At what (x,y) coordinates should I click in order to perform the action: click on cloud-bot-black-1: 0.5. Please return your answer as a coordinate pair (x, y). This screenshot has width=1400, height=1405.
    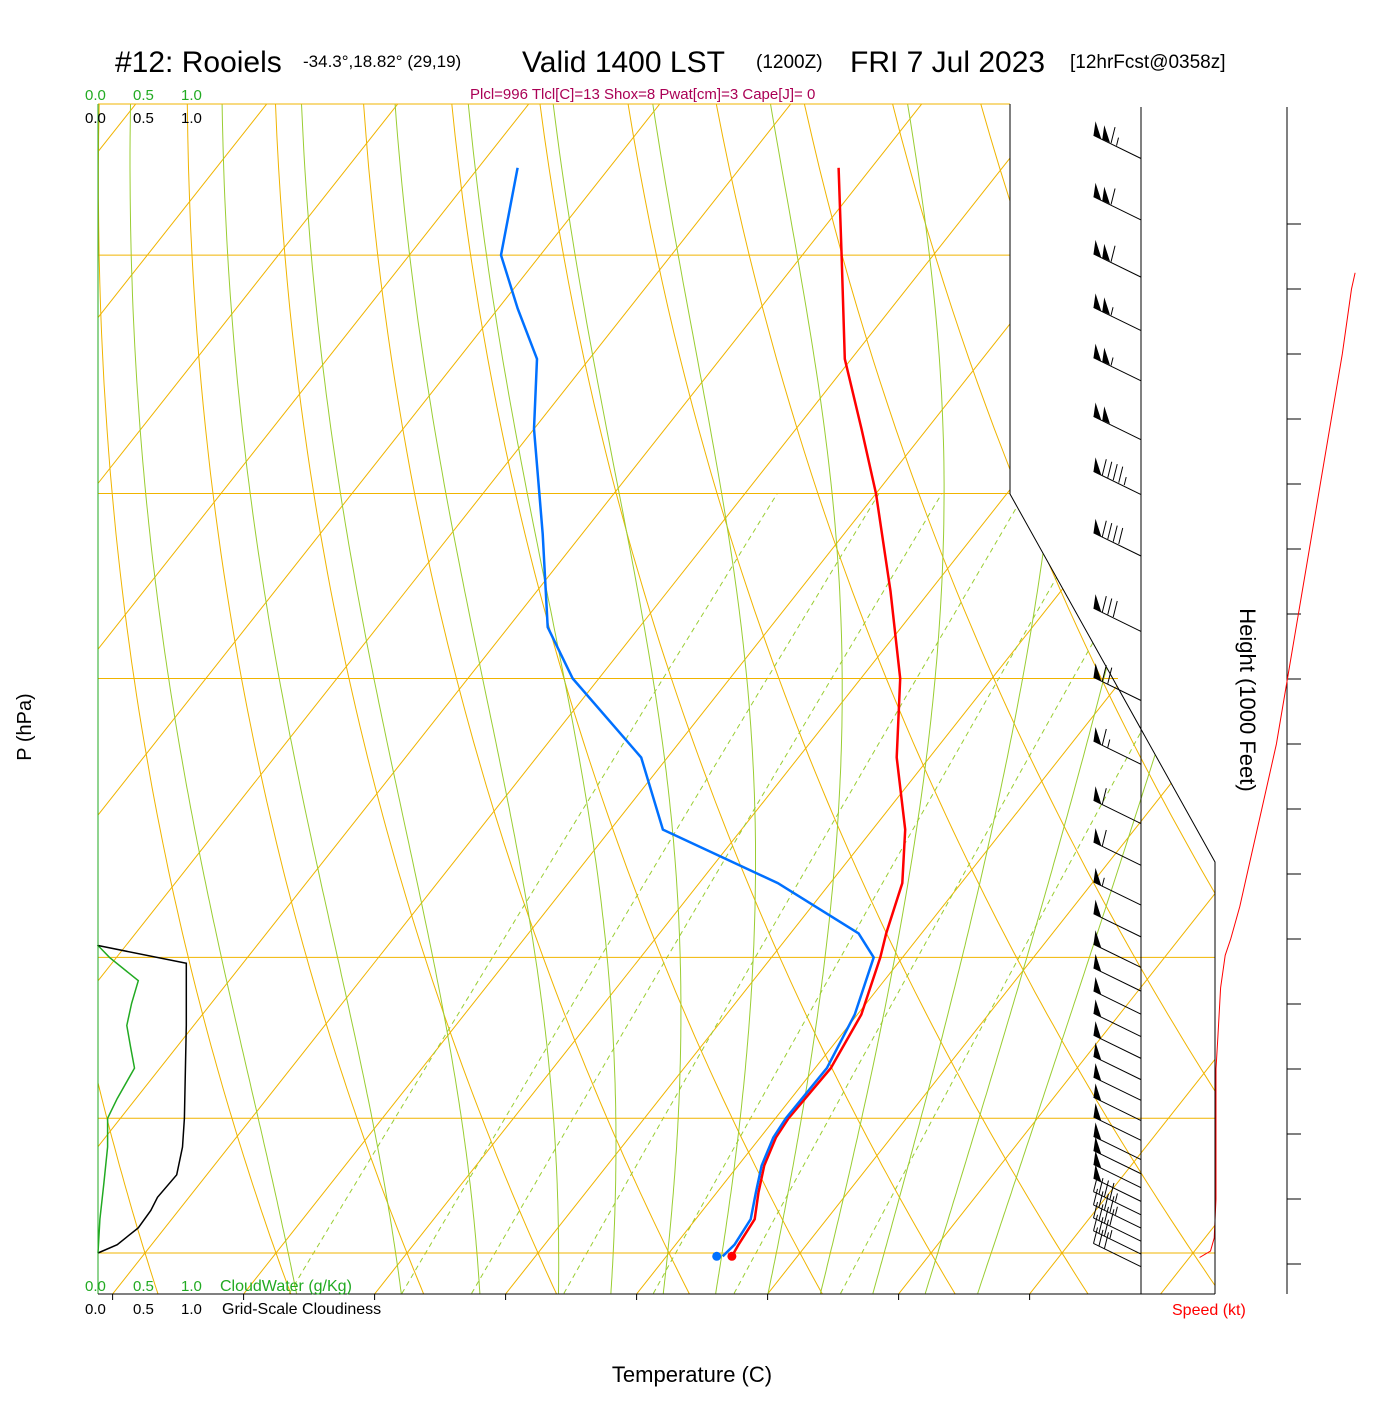
    Looking at the image, I should click on (143, 1309).